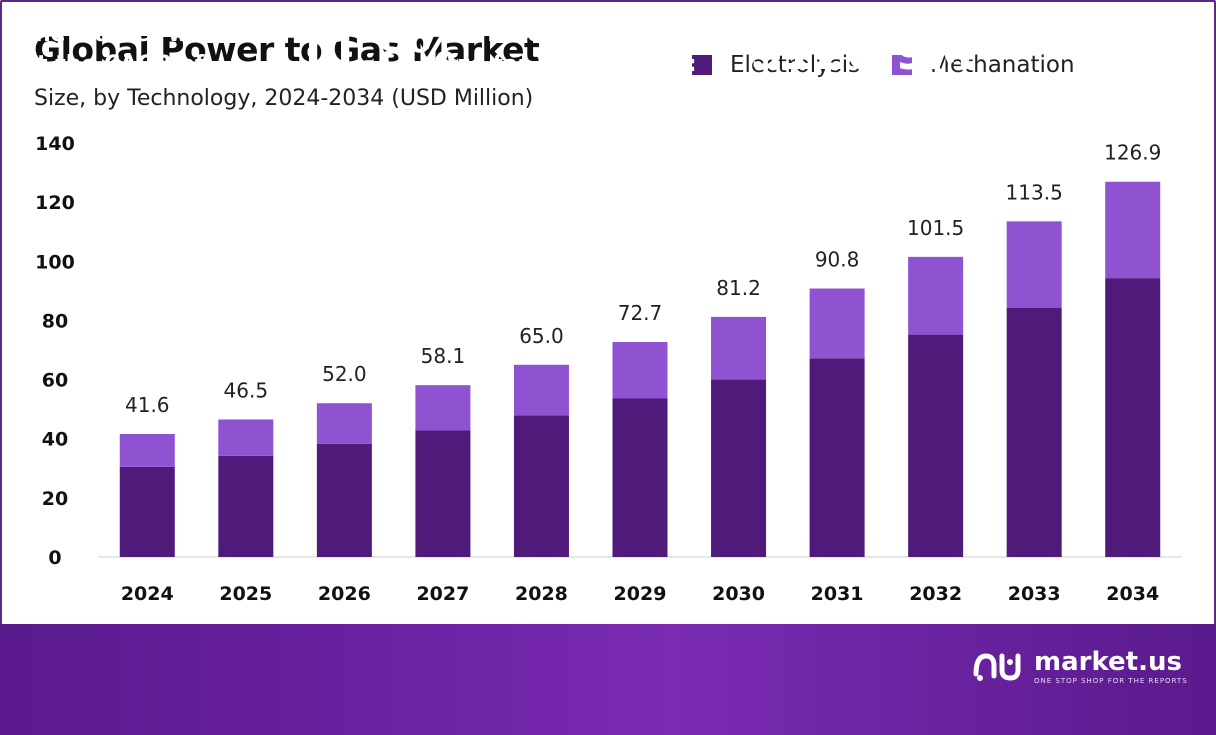  What do you see at coordinates (997, 667) in the screenshot?
I see `market-us-logo-icon` at bounding box center [997, 667].